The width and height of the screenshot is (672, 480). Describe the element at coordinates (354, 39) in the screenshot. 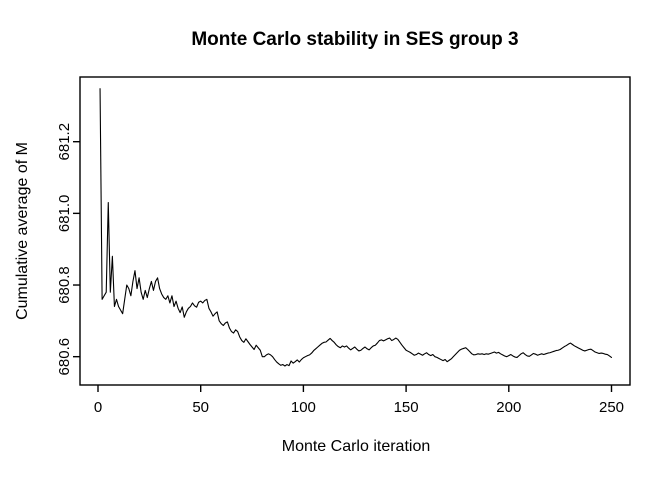

I see `chart-title: Monte Carlo stability in SES group 3` at that location.